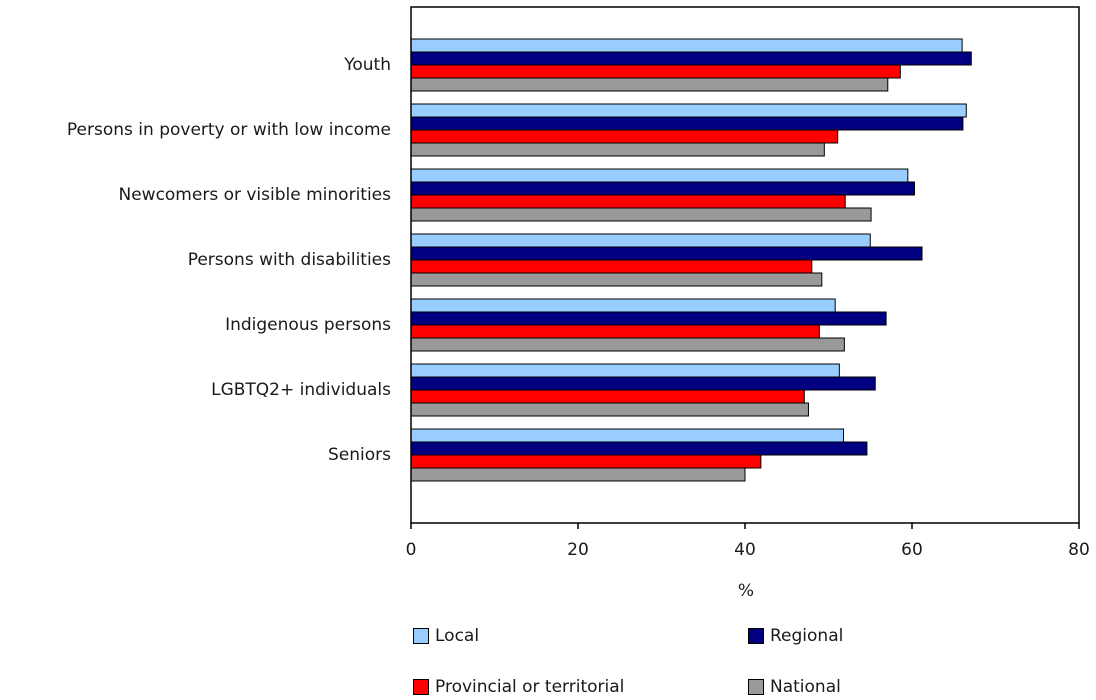  What do you see at coordinates (359, 455) in the screenshot?
I see `category-label-seniors: Seniors` at bounding box center [359, 455].